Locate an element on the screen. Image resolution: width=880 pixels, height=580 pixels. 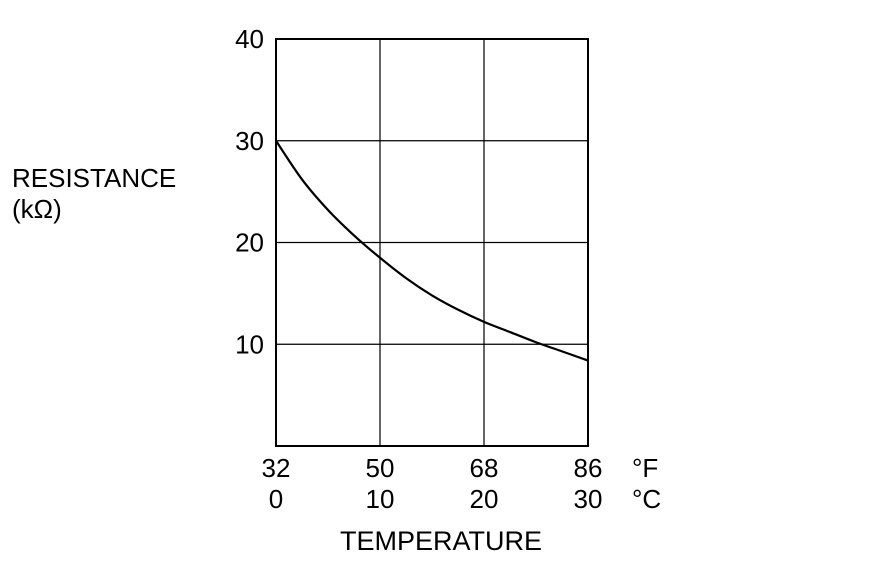
x-unit-fahrenheit: °F is located at coordinates (645, 468).